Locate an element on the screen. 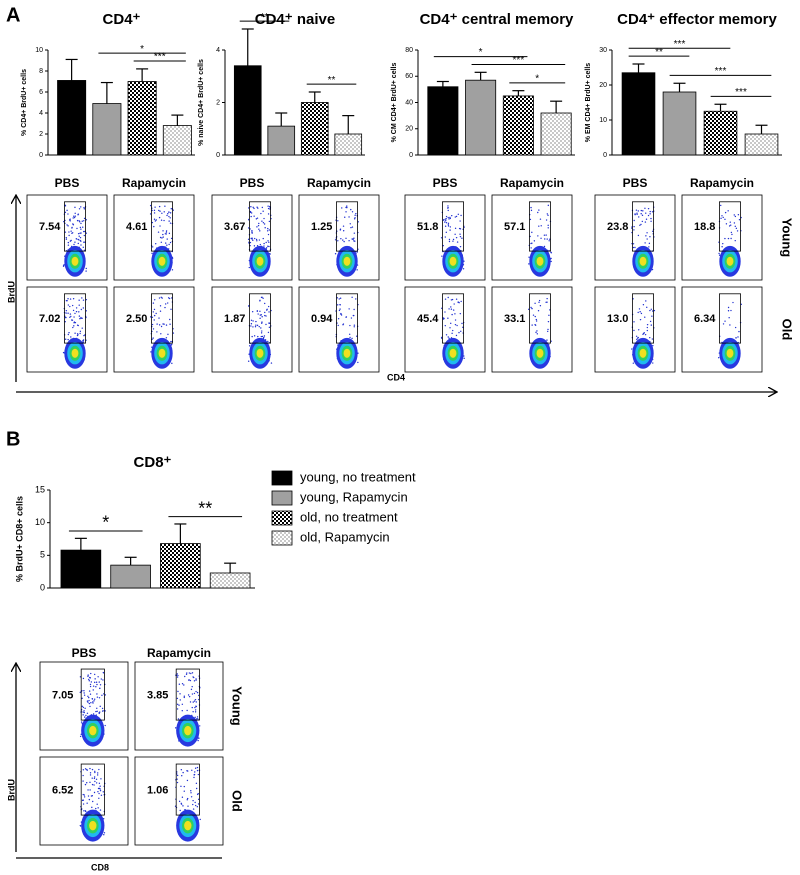 This screenshot has height=875, width=800. significance-label: *** is located at coordinates (160, 57).